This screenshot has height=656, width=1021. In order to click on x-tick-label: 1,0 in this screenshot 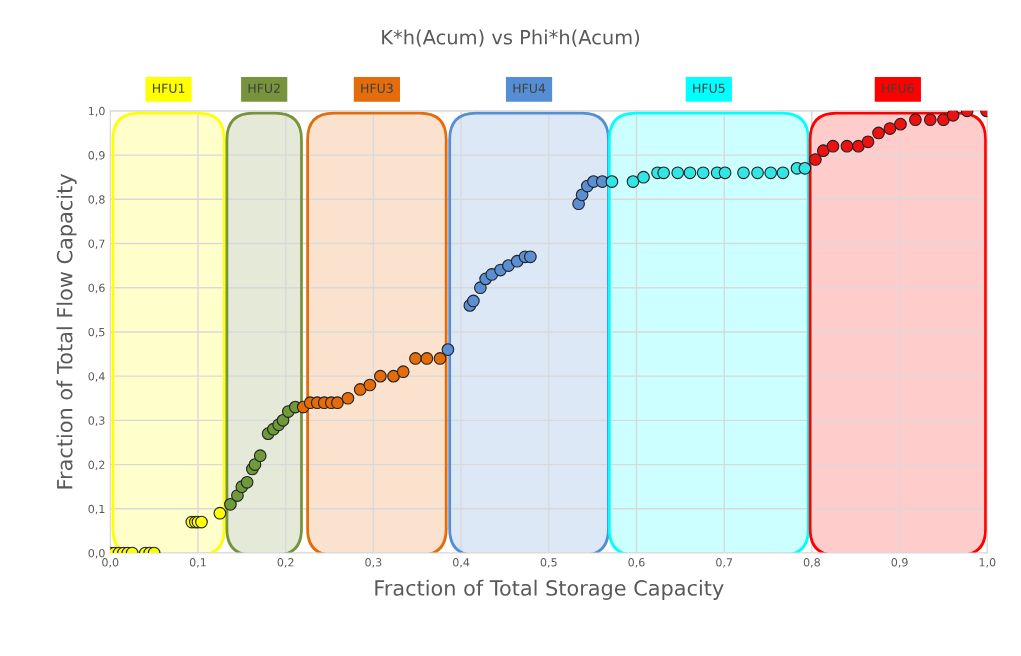, I will do `click(987, 563)`.